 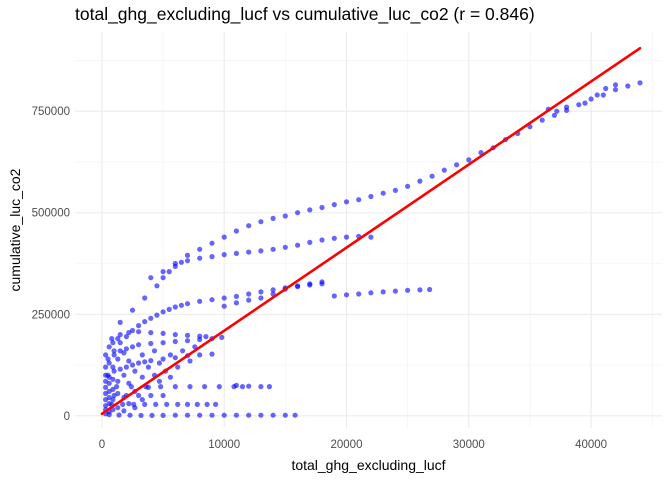 What do you see at coordinates (368, 465) in the screenshot?
I see `x-axis-title: total_ghg_excluding_lucf` at bounding box center [368, 465].